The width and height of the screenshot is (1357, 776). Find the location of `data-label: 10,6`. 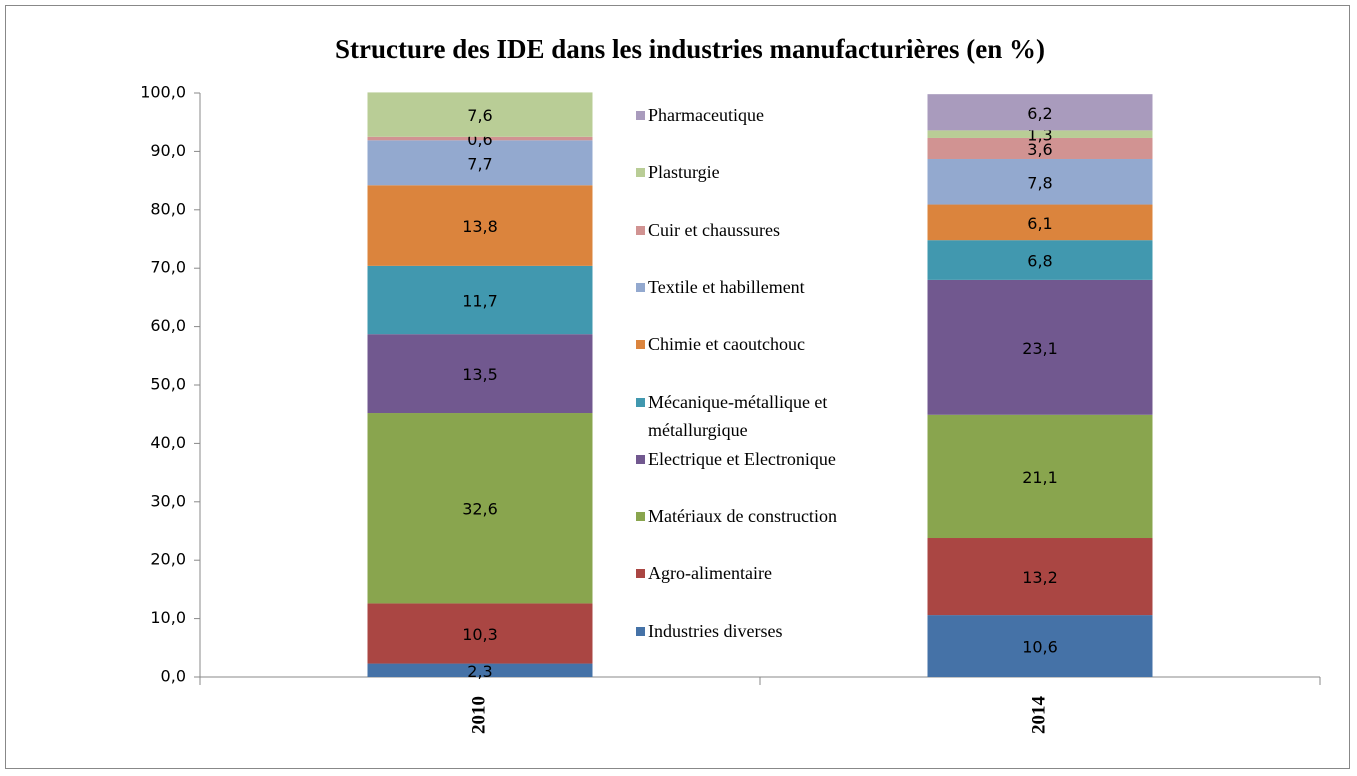

data-label: 10,6 is located at coordinates (1040, 647).